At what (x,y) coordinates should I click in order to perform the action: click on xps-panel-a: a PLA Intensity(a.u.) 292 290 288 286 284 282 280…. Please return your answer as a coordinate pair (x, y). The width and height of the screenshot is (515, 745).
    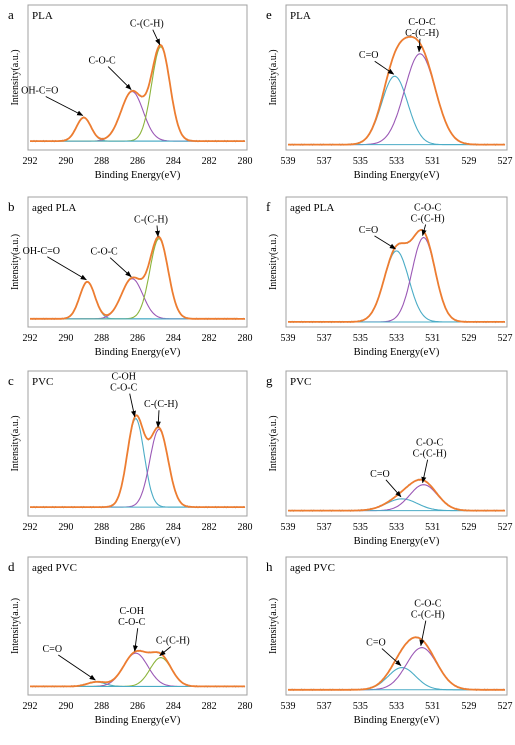
    Looking at the image, I should click on (130, 92).